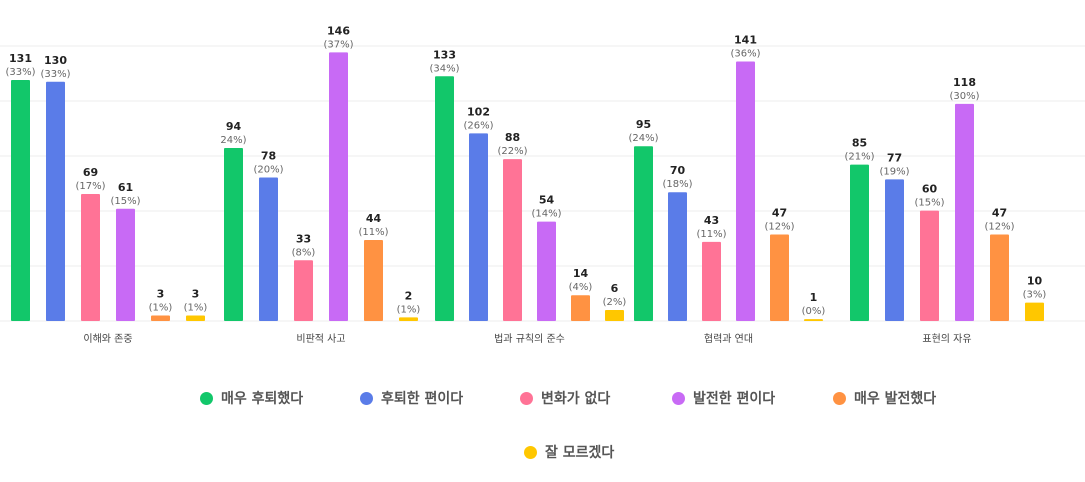 This screenshot has width=1085, height=482. I want to click on data-label-value: 94, so click(234, 126).